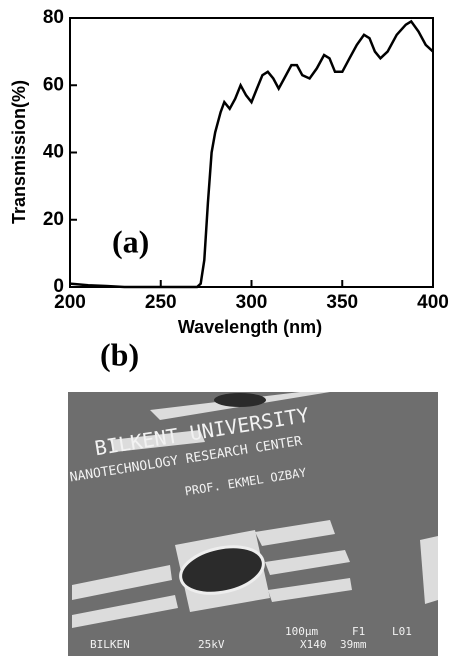 This screenshot has height=658, width=453. What do you see at coordinates (313, 644) in the screenshot?
I see `image-footer-text: X140` at bounding box center [313, 644].